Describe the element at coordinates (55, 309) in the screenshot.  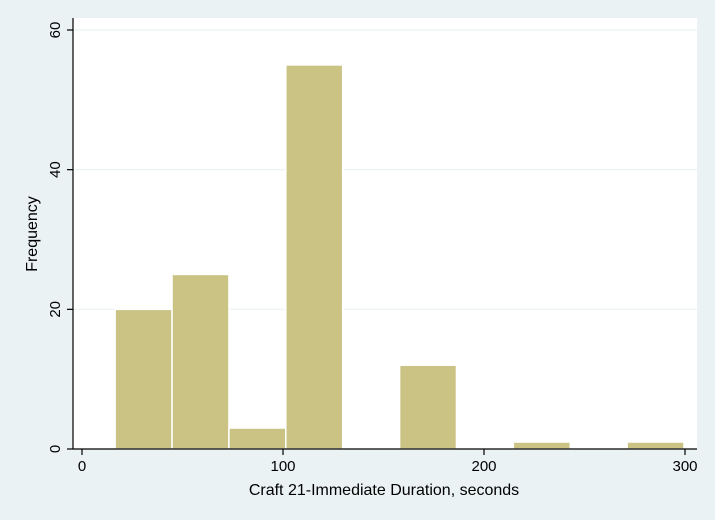
I see `y-tick-label-20: 20` at that location.